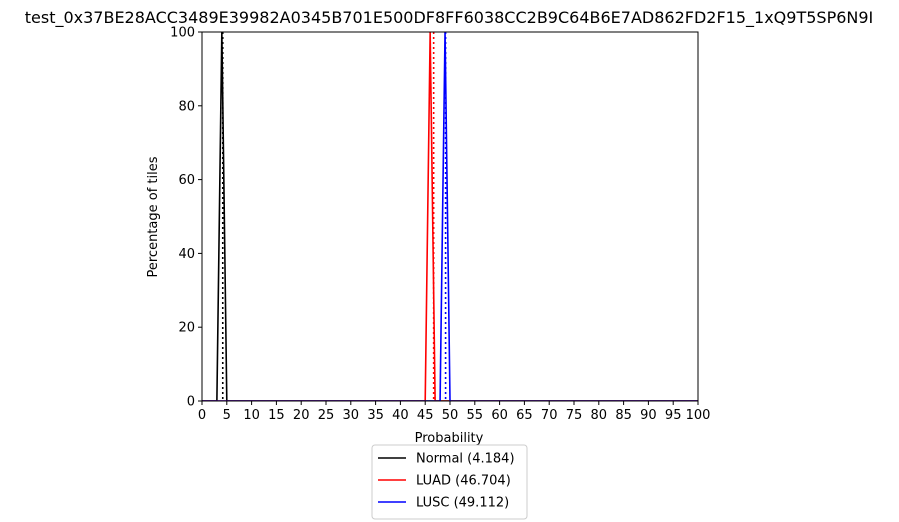 Image resolution: width=899 pixels, height=522 pixels. What do you see at coordinates (301, 415) in the screenshot?
I see `x-tick-label: 20` at bounding box center [301, 415].